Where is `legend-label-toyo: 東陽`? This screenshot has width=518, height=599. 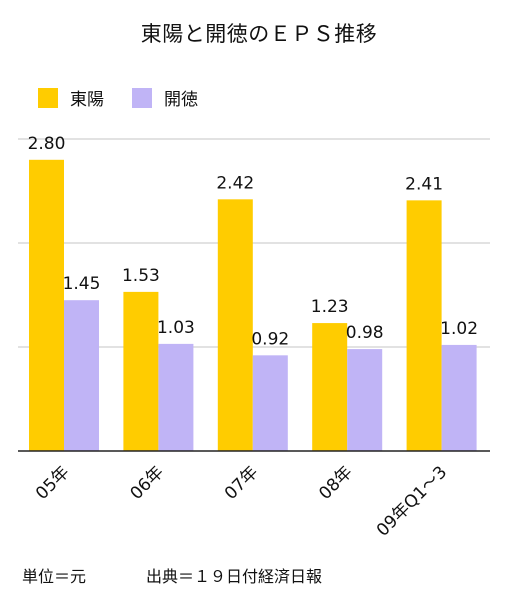
legend-label-toyo: 東陽 is located at coordinates (87, 100).